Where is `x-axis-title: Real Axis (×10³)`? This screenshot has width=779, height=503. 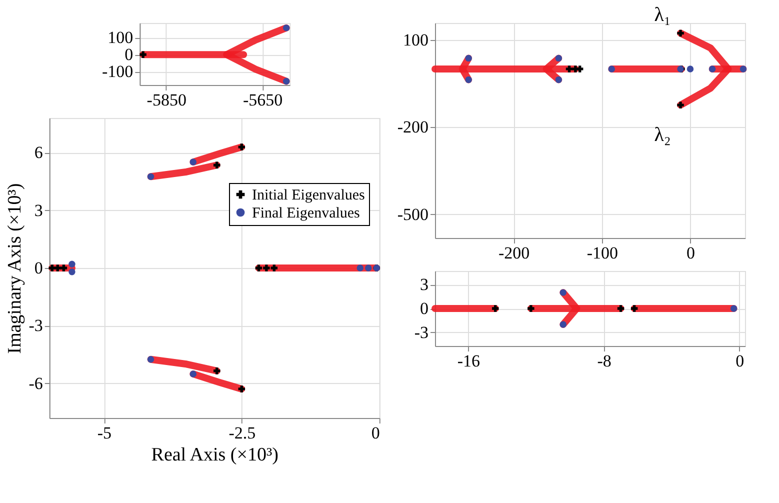 x-axis-title: Real Axis (×10³) is located at coordinates (214, 455).